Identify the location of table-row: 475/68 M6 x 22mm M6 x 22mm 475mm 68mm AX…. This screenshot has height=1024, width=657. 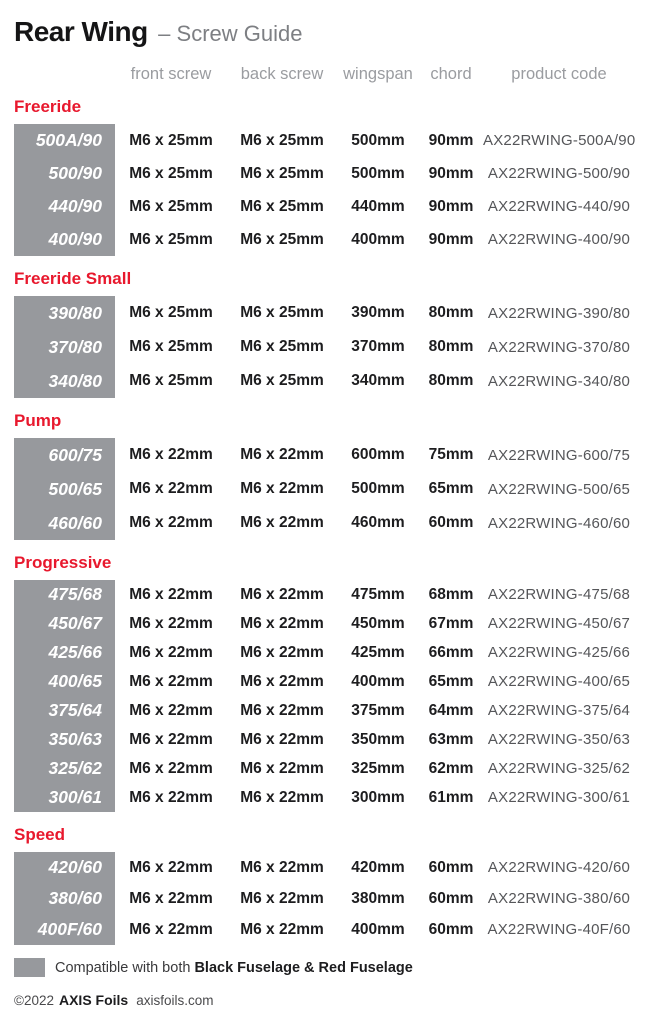
(328, 594).